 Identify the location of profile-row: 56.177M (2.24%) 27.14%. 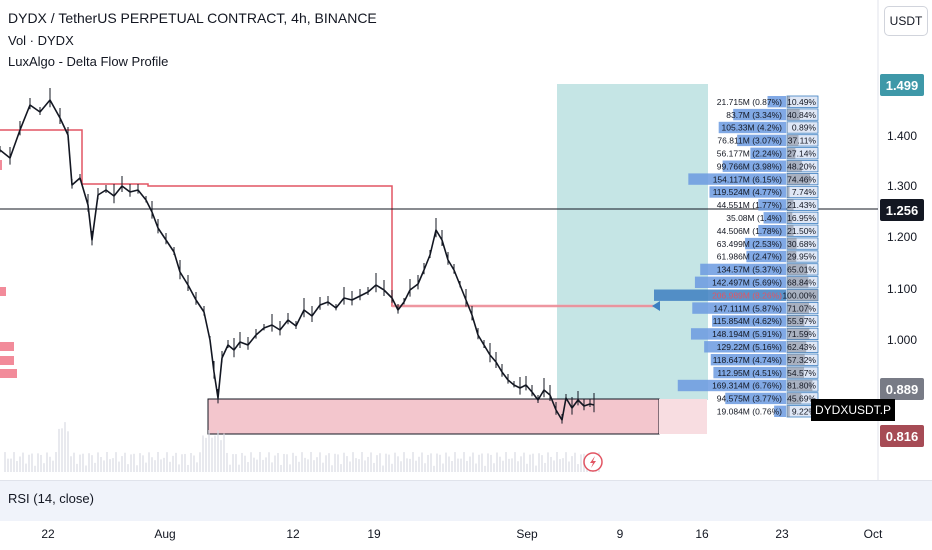
(768, 153).